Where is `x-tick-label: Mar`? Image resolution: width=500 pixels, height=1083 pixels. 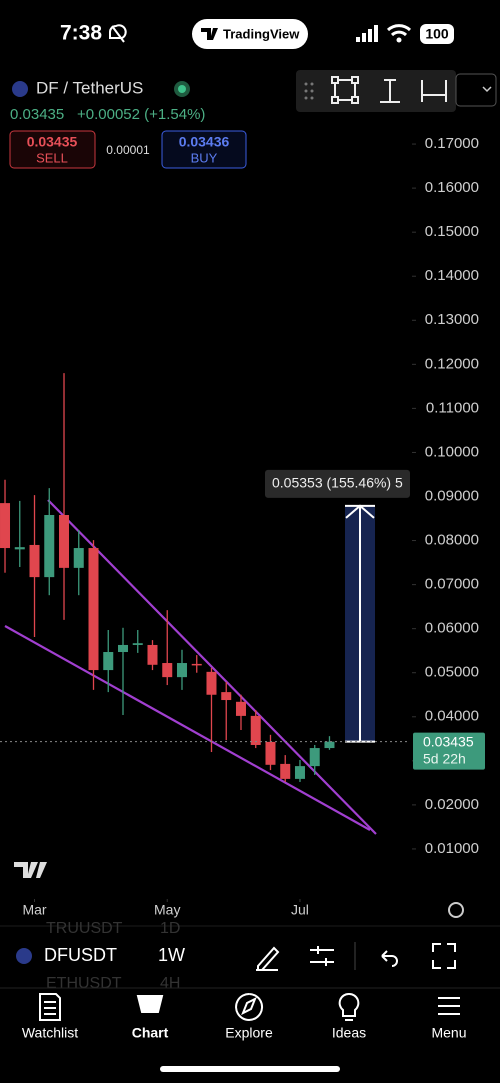 x-tick-label: Mar is located at coordinates (34, 910).